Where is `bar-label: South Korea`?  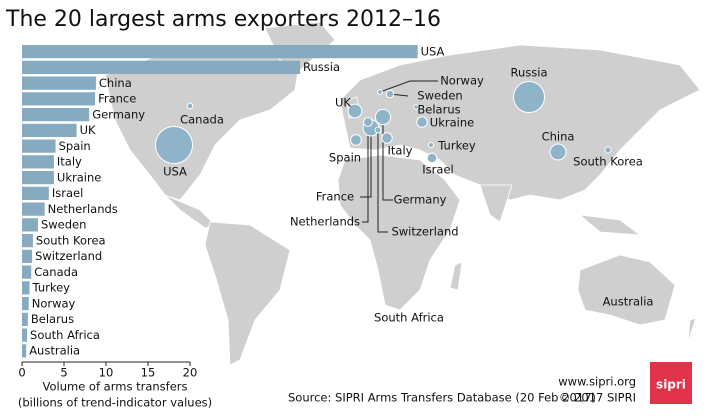
bar-label: South Korea is located at coordinates (71, 240).